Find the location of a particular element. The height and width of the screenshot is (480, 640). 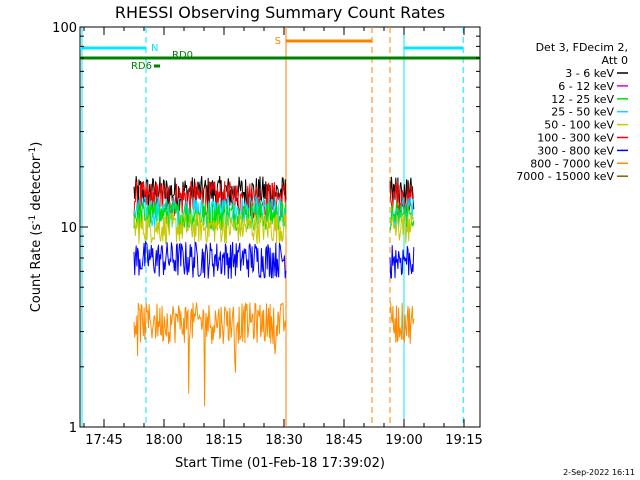

y-axis-label-sup: -1 is located at coordinates (33, 219).